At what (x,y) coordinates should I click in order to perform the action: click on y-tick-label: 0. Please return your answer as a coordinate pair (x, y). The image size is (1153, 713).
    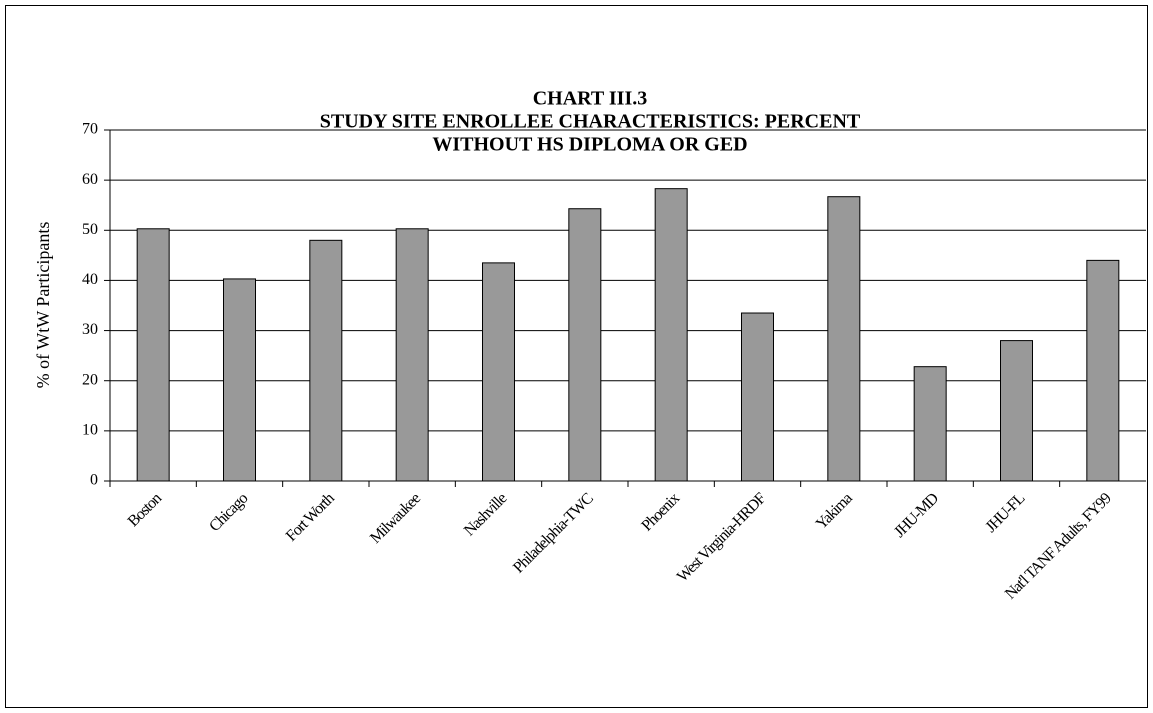
    Looking at the image, I should click on (94, 480).